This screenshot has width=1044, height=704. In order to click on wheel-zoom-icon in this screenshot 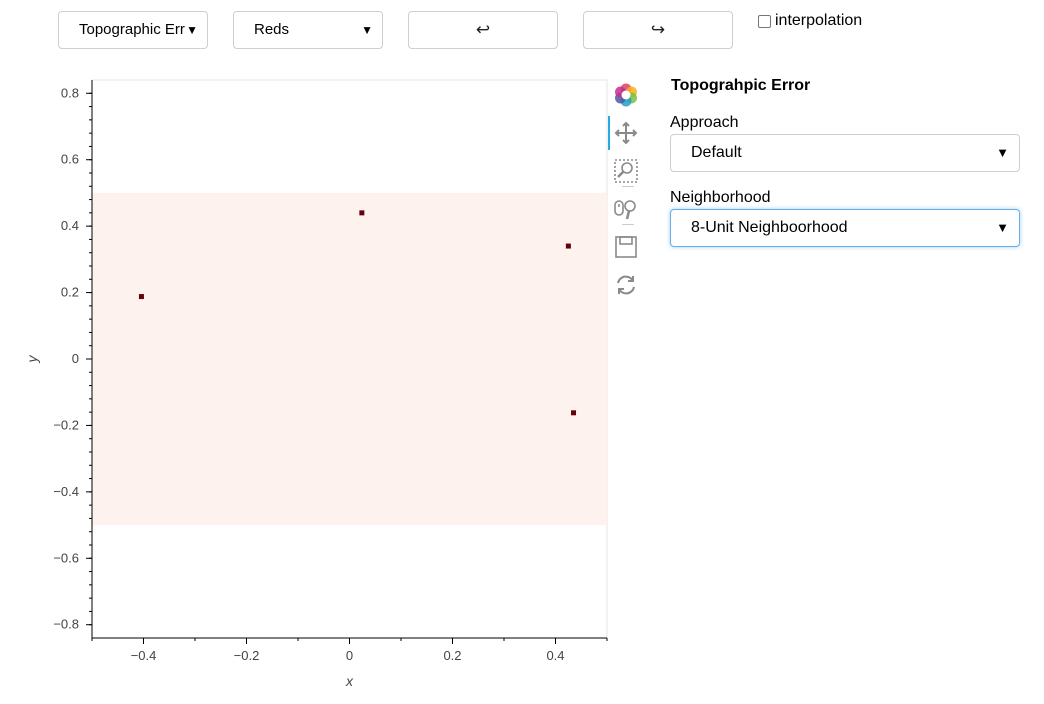, I will do `click(626, 209)`.